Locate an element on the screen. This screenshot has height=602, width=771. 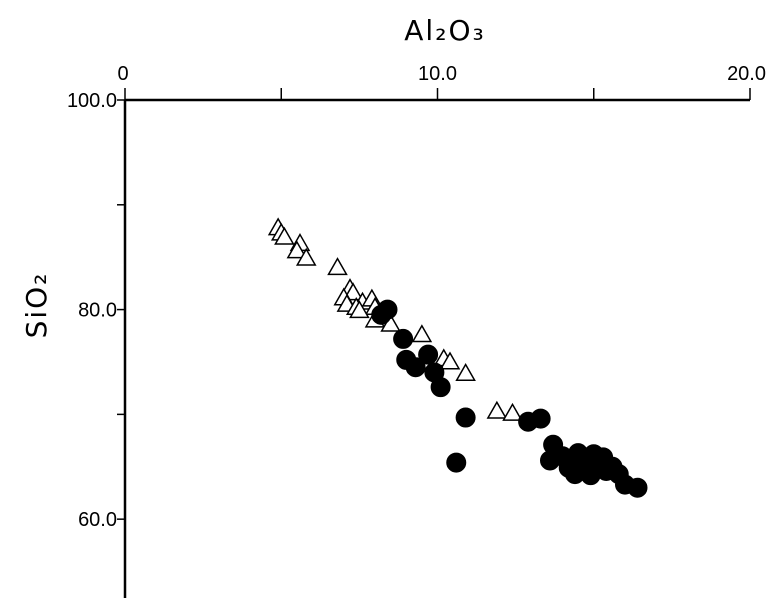
x-tick-label: 20.0 is located at coordinates (746, 74).